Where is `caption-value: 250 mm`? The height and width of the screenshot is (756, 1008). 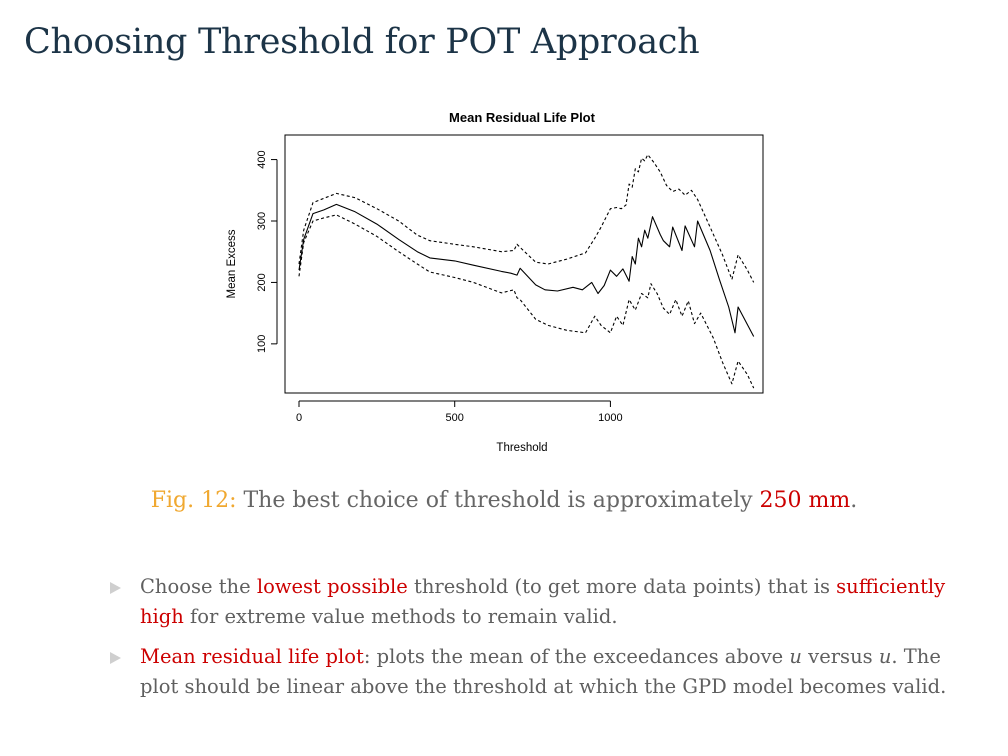
caption-value: 250 mm is located at coordinates (805, 500).